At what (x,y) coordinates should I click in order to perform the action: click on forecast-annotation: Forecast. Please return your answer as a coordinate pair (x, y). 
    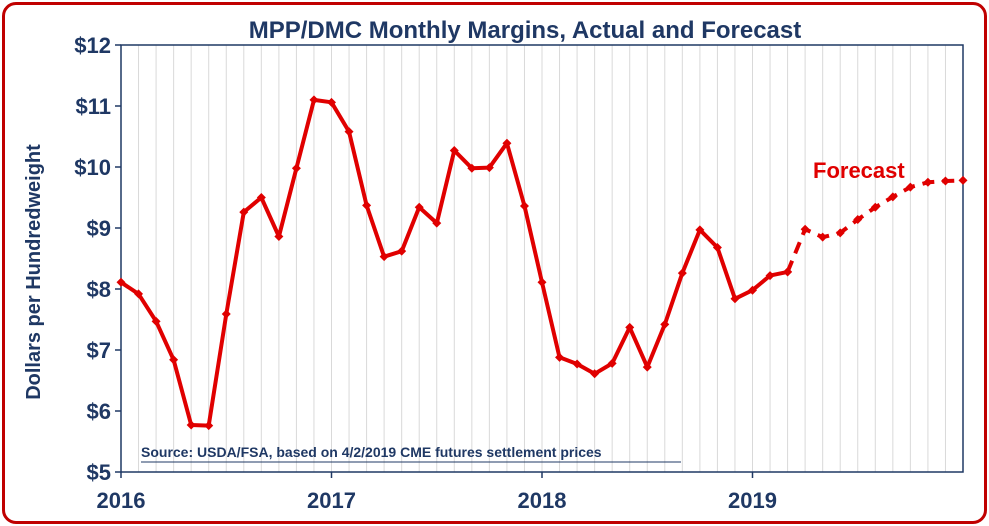
    Looking at the image, I should click on (859, 170).